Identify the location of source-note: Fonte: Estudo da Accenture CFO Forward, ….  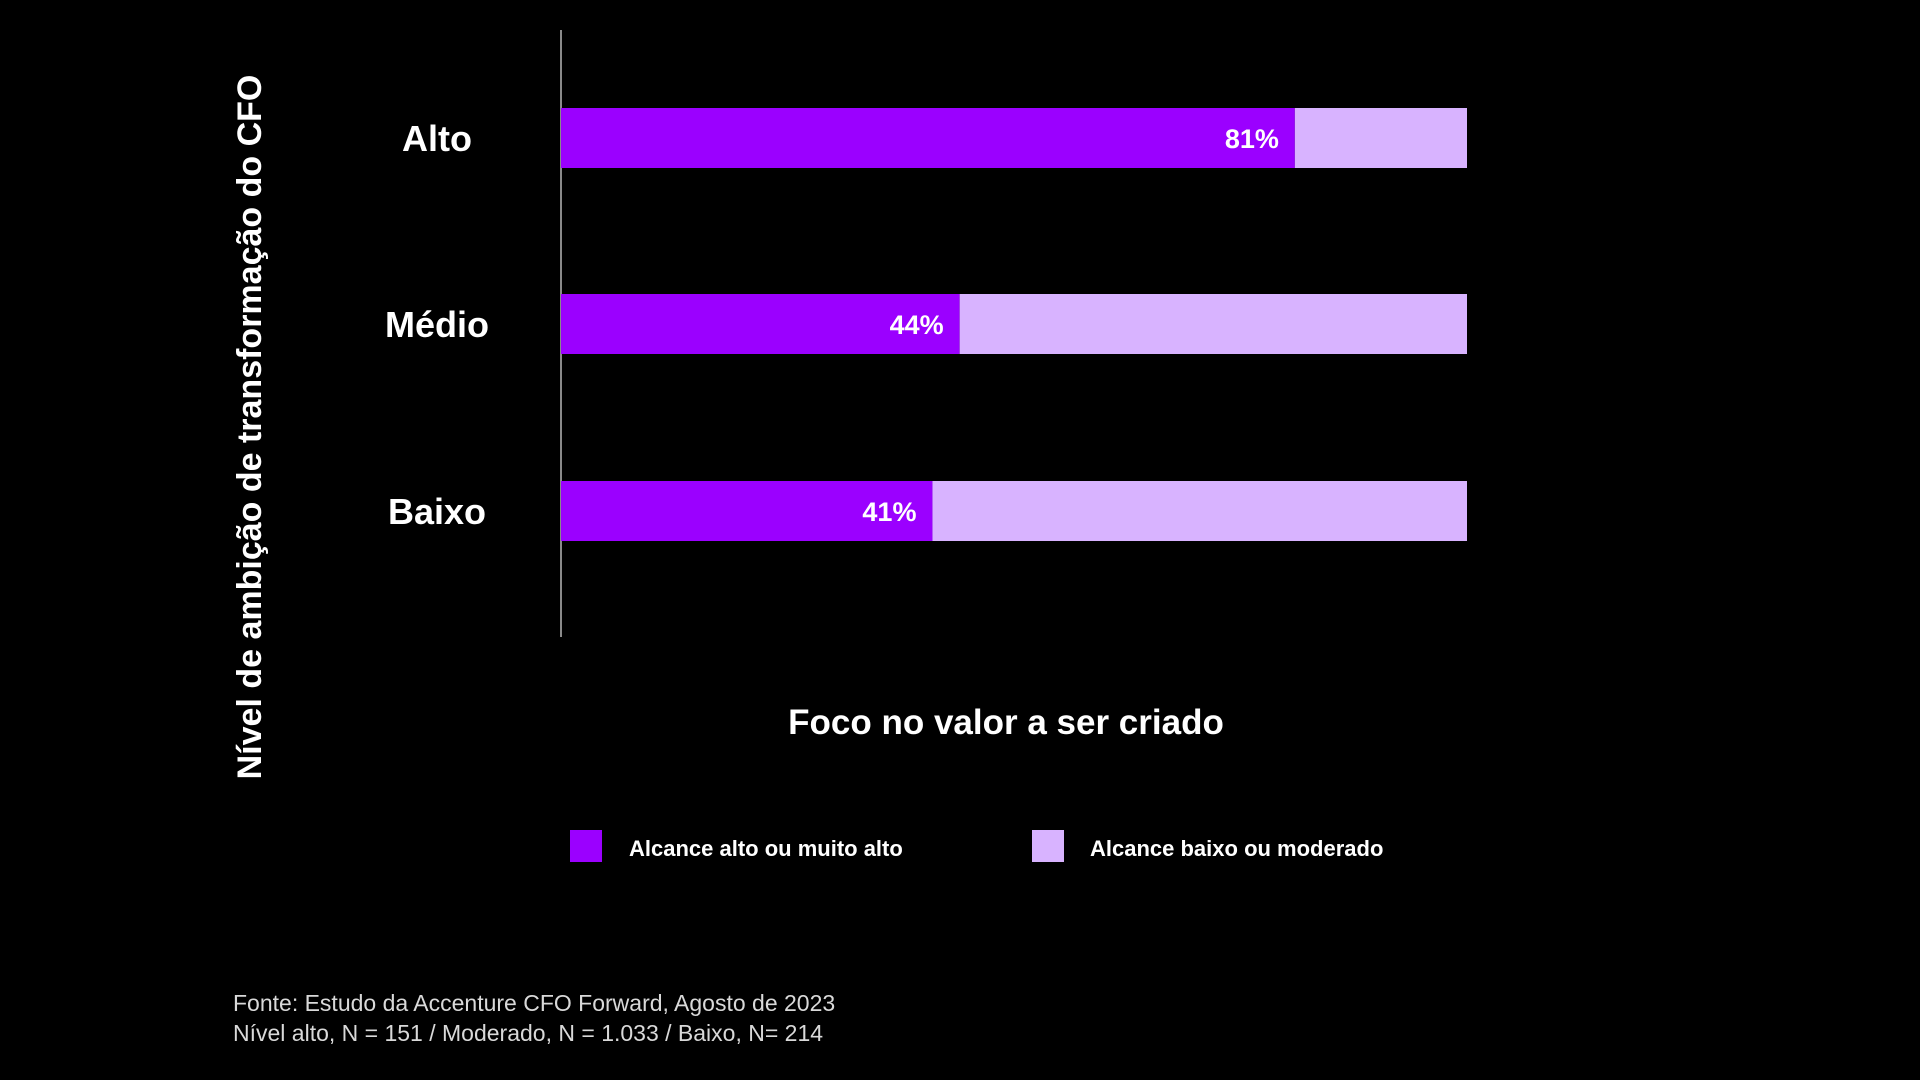
(534, 1018).